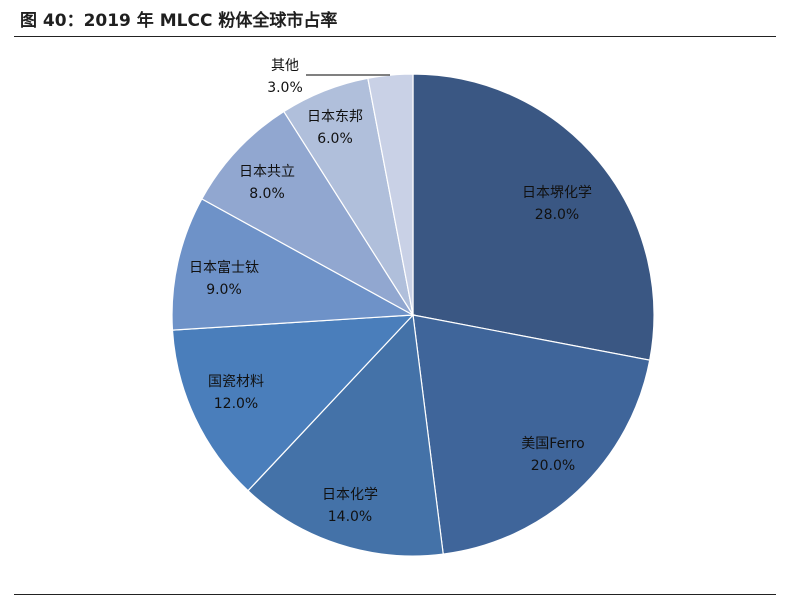  Describe the element at coordinates (350, 495) in the screenshot. I see `slice-name-label-3: 日本化学` at that location.